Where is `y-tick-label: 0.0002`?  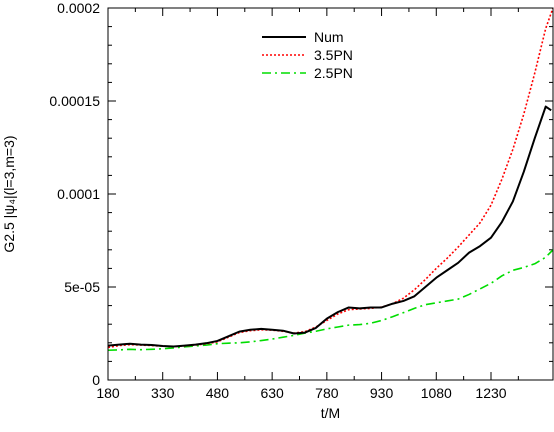 y-tick-label: 0.0002 is located at coordinates (78, 8).